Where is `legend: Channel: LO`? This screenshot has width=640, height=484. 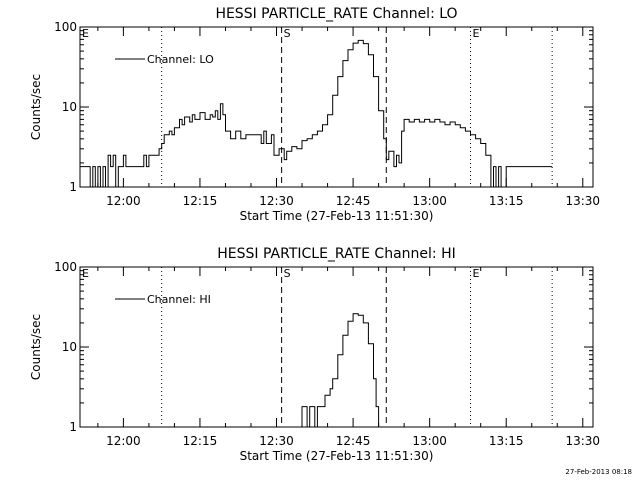 legend: Channel: LO is located at coordinates (164, 59).